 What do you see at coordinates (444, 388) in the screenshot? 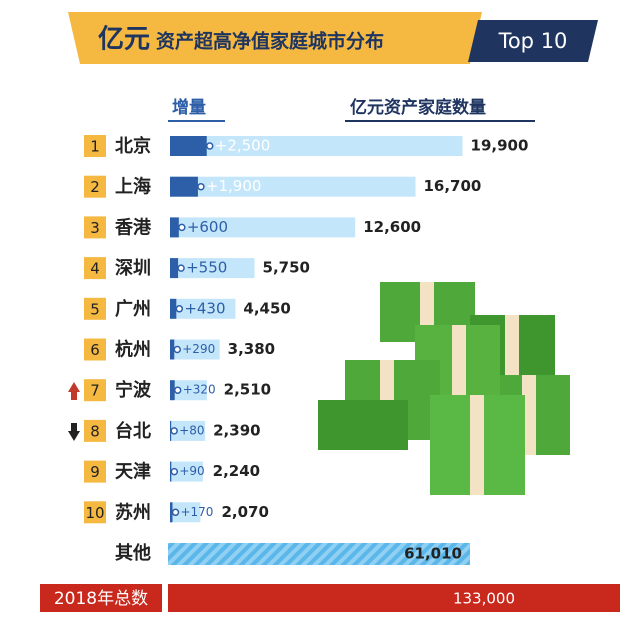
I see `money-illustration` at bounding box center [444, 388].